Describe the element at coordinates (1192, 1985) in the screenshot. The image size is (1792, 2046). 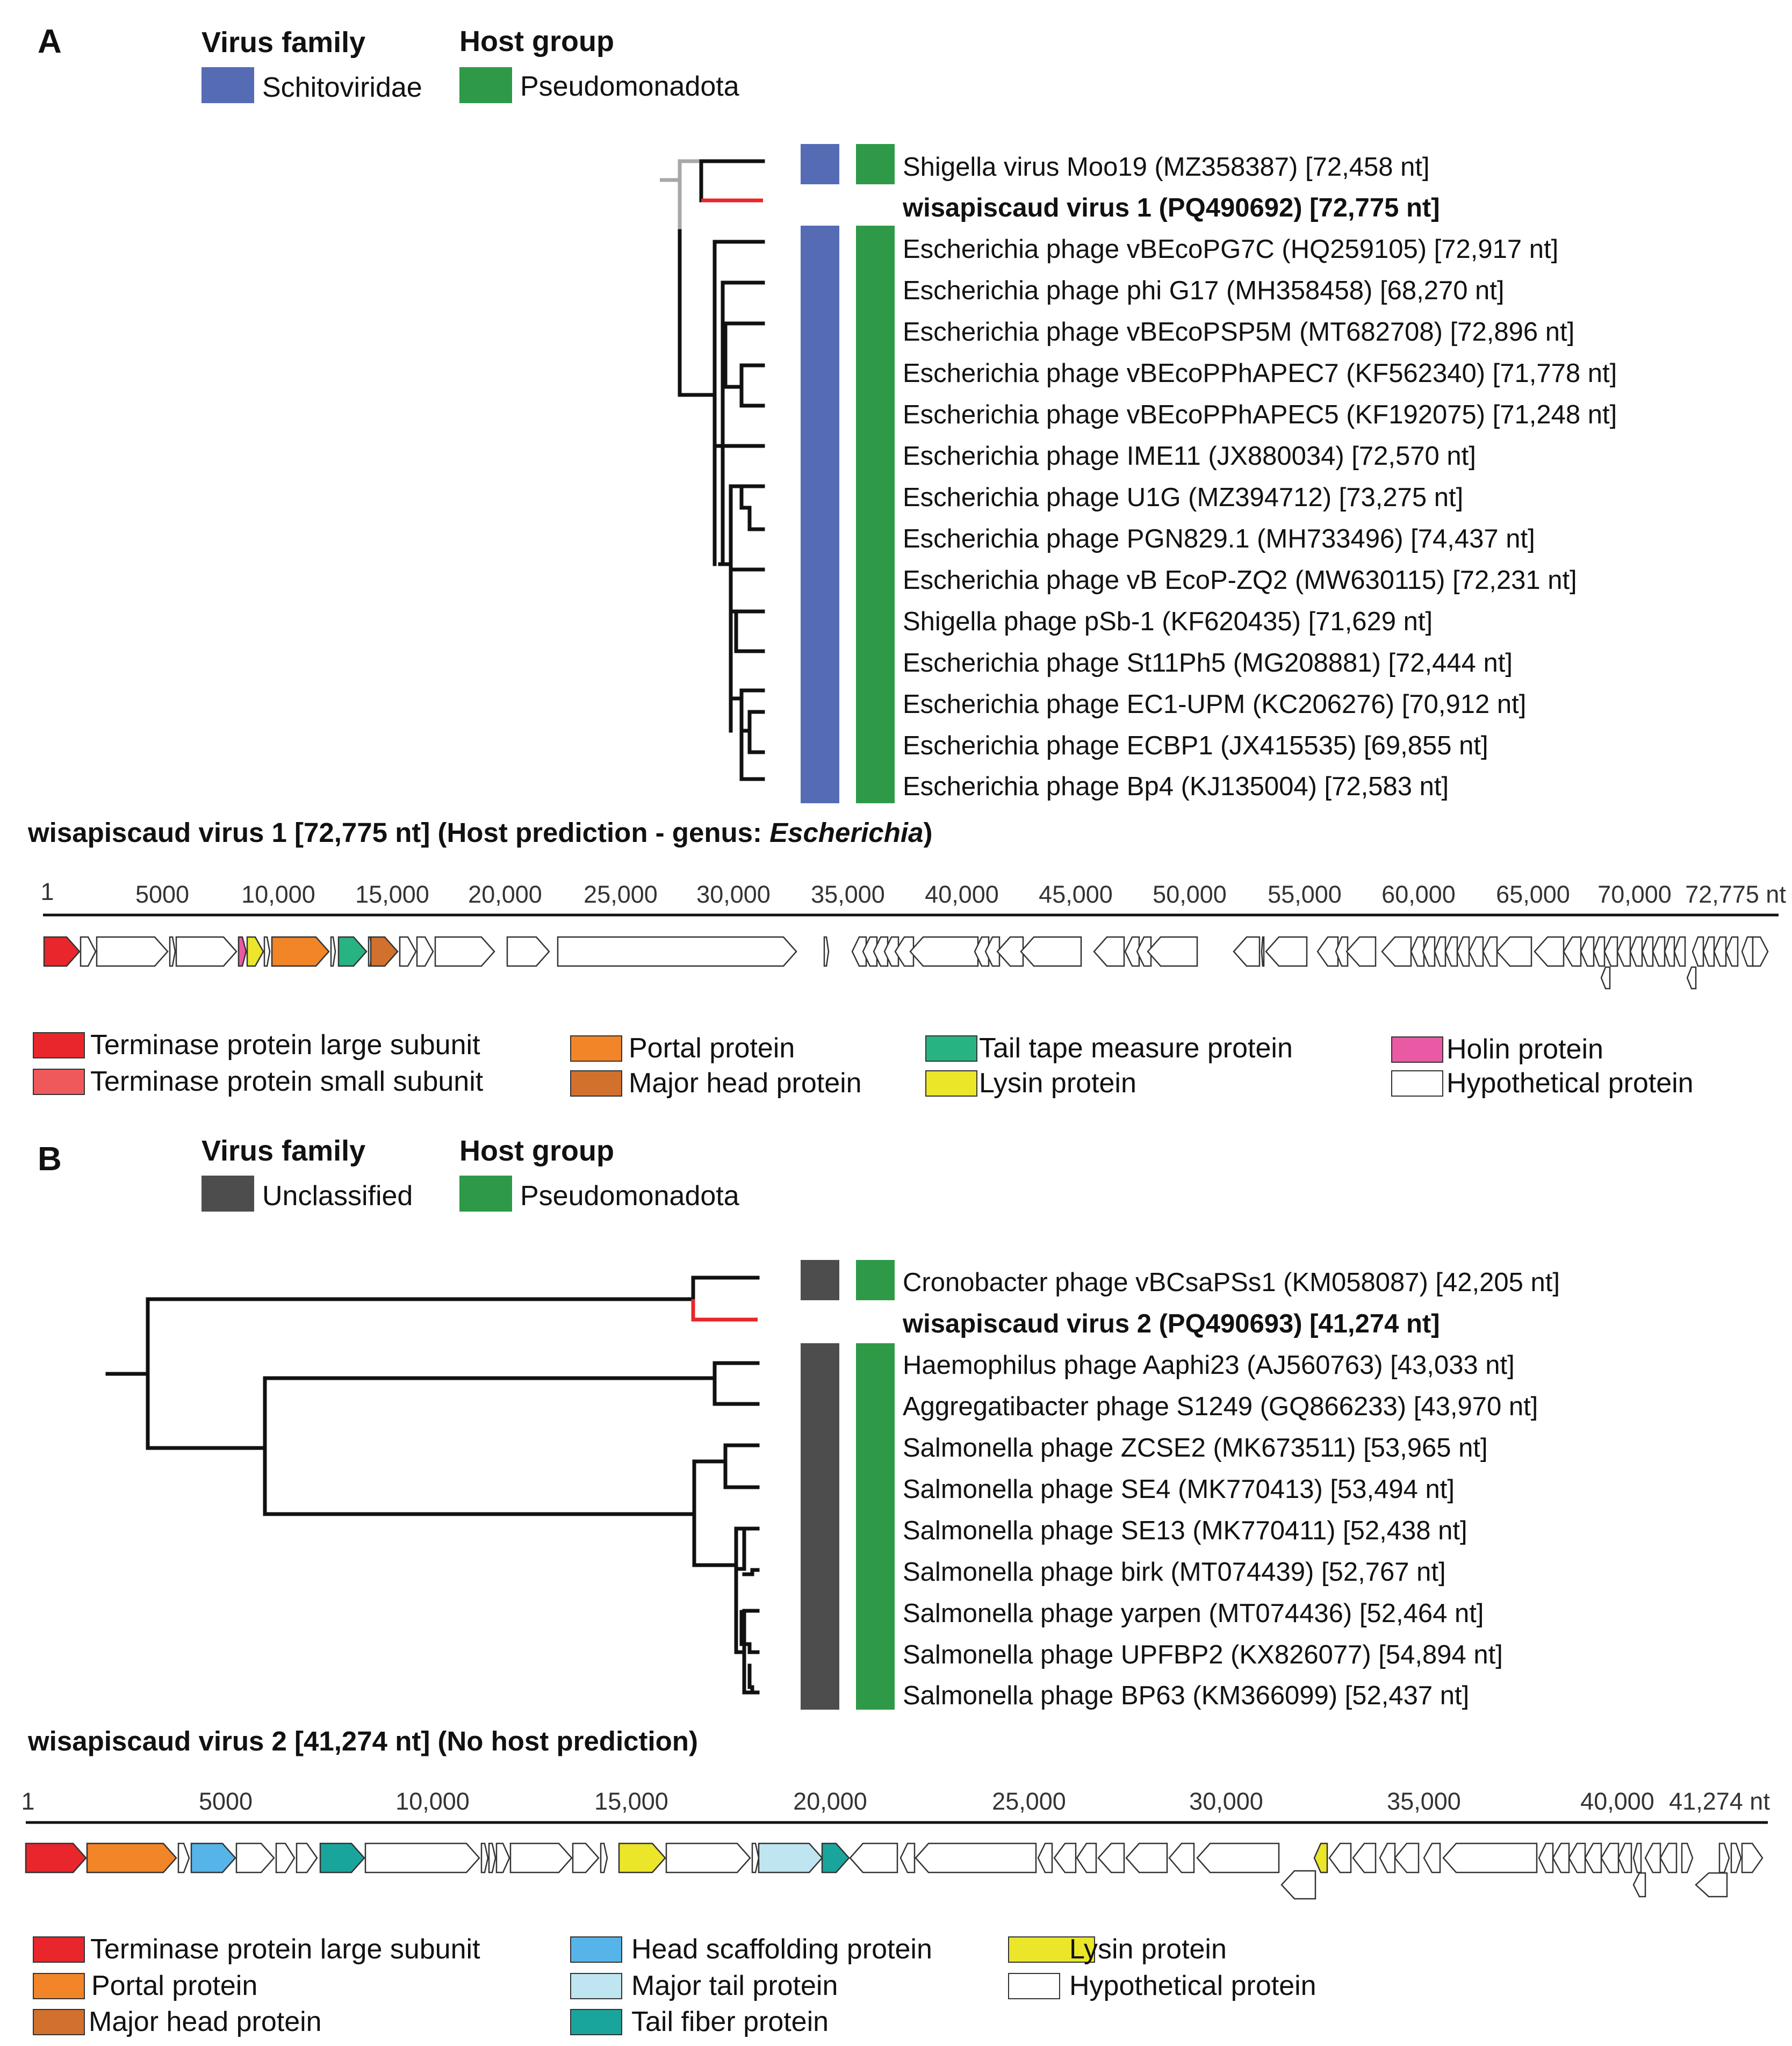
I see `legend-label: Hypothetical protein` at that location.